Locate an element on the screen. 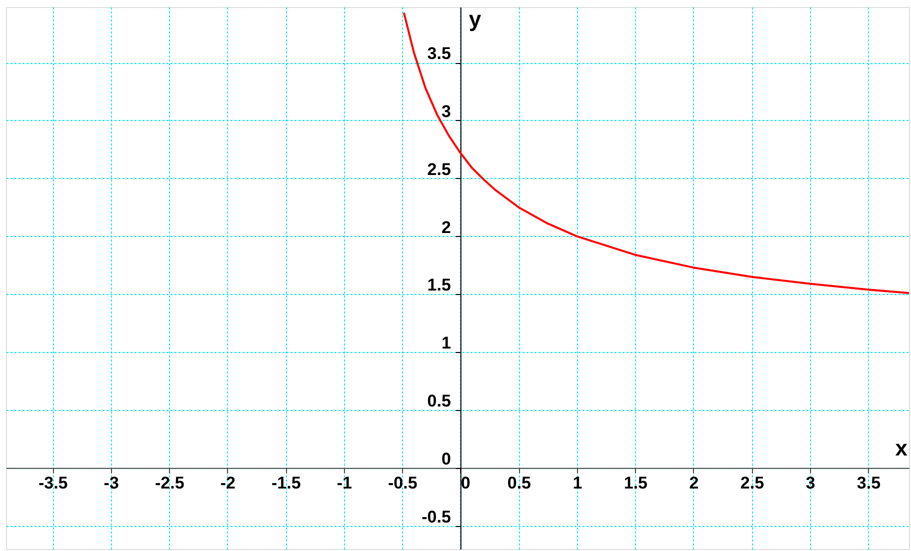 The width and height of the screenshot is (911, 551). x-tick-label: -2 is located at coordinates (228, 482).